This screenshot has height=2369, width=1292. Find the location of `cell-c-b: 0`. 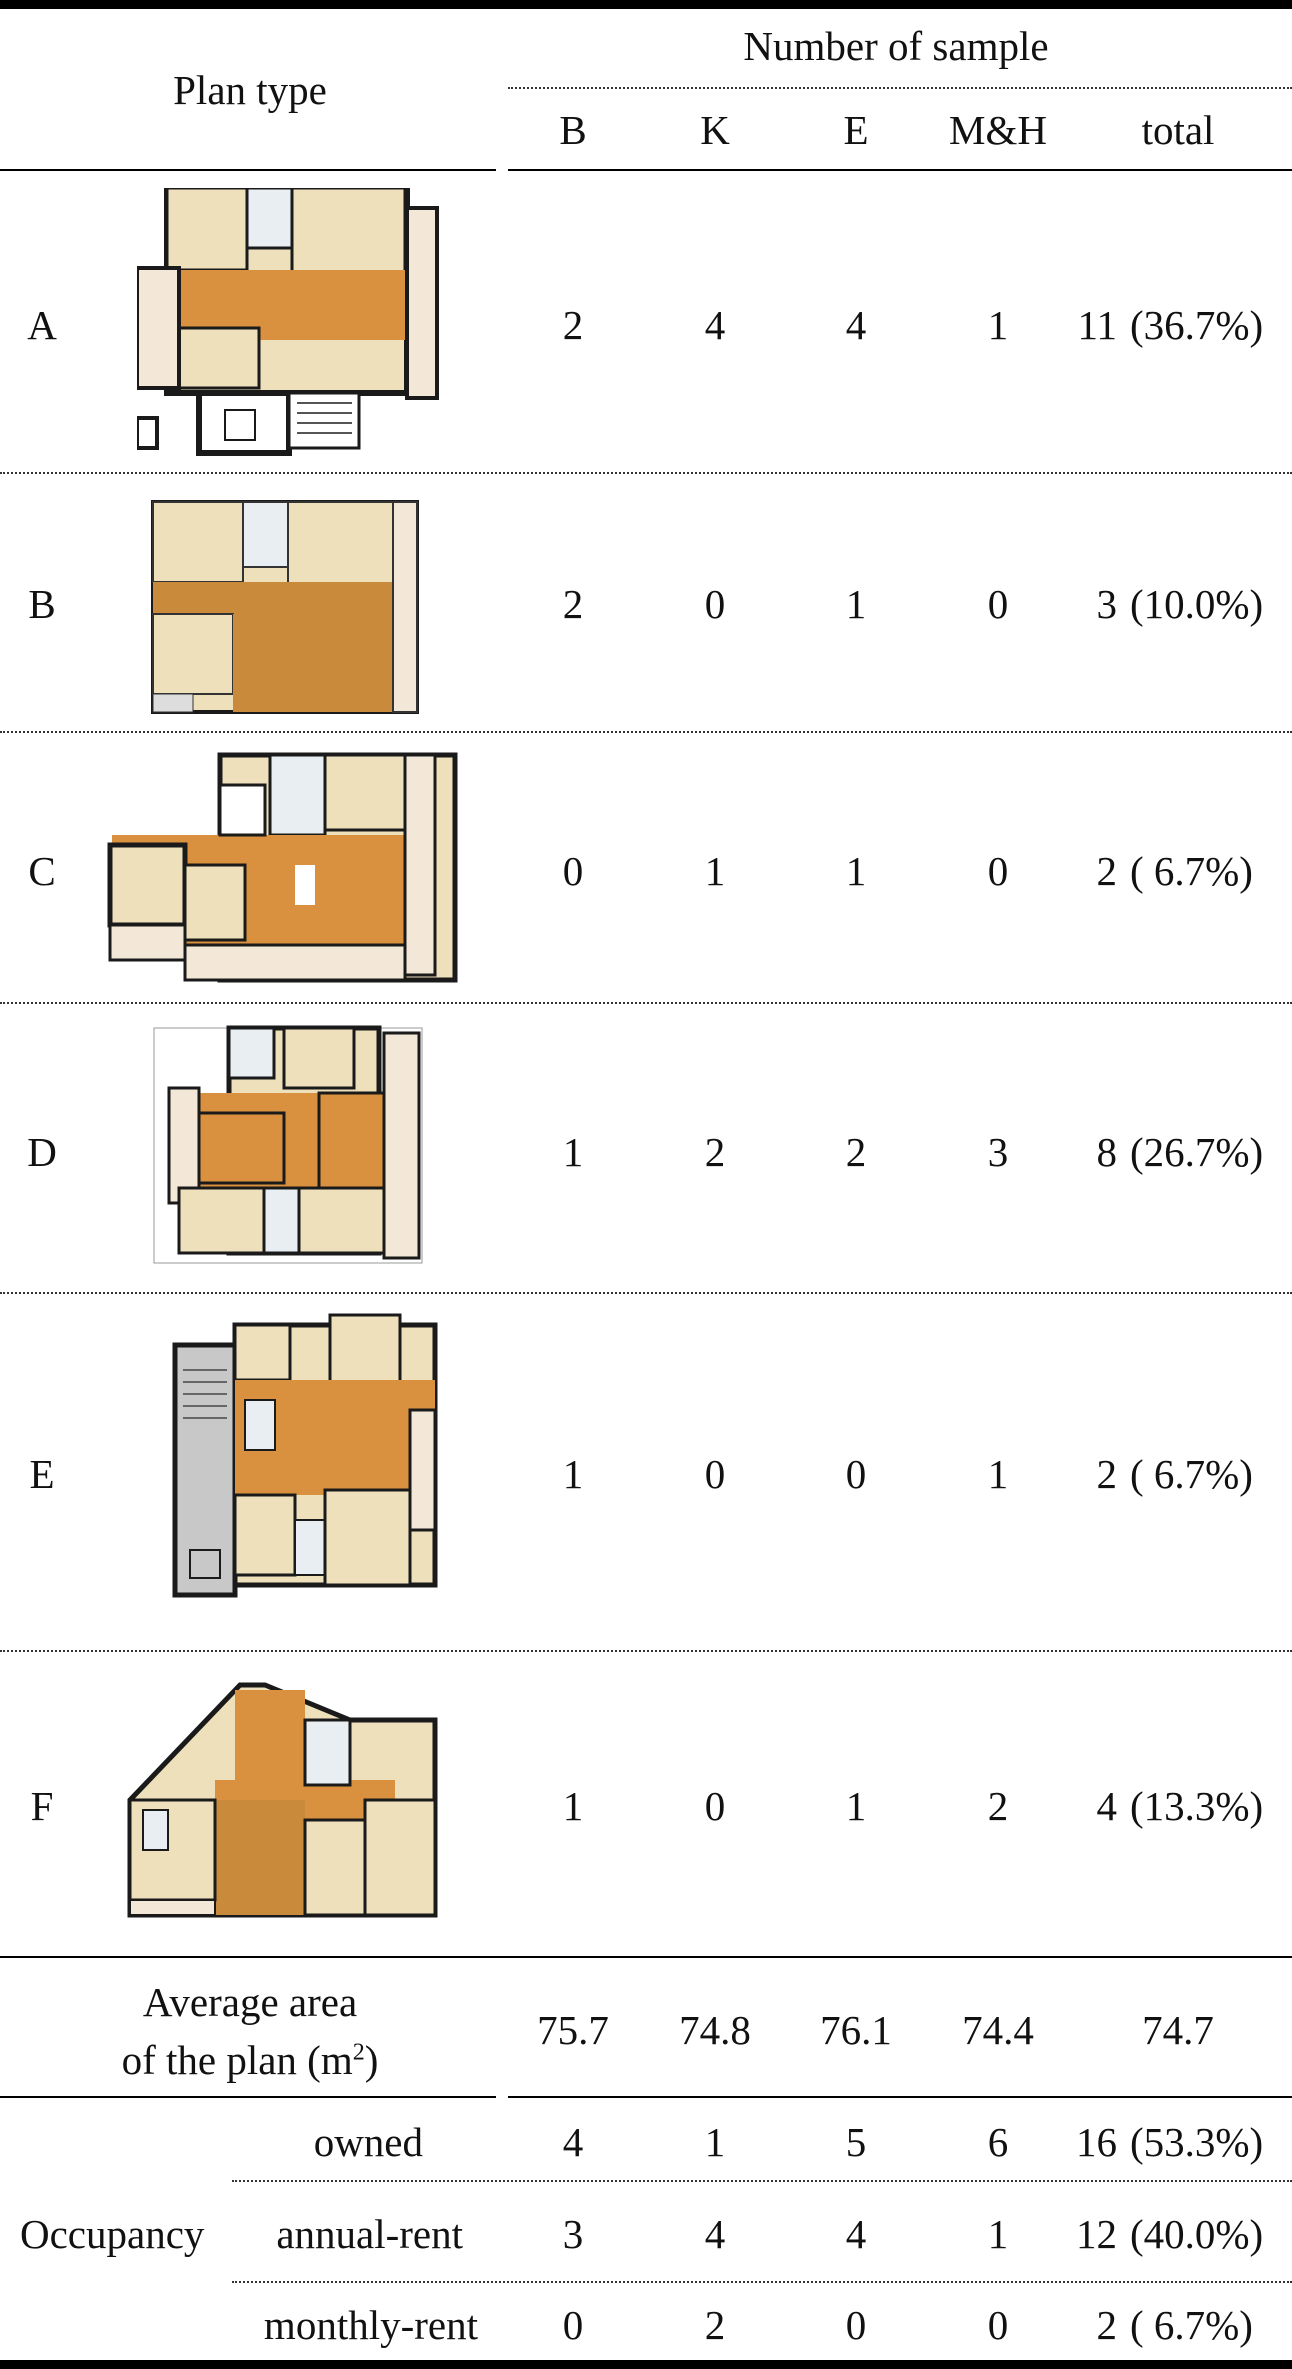

cell-c-b: 0 is located at coordinates (573, 871).